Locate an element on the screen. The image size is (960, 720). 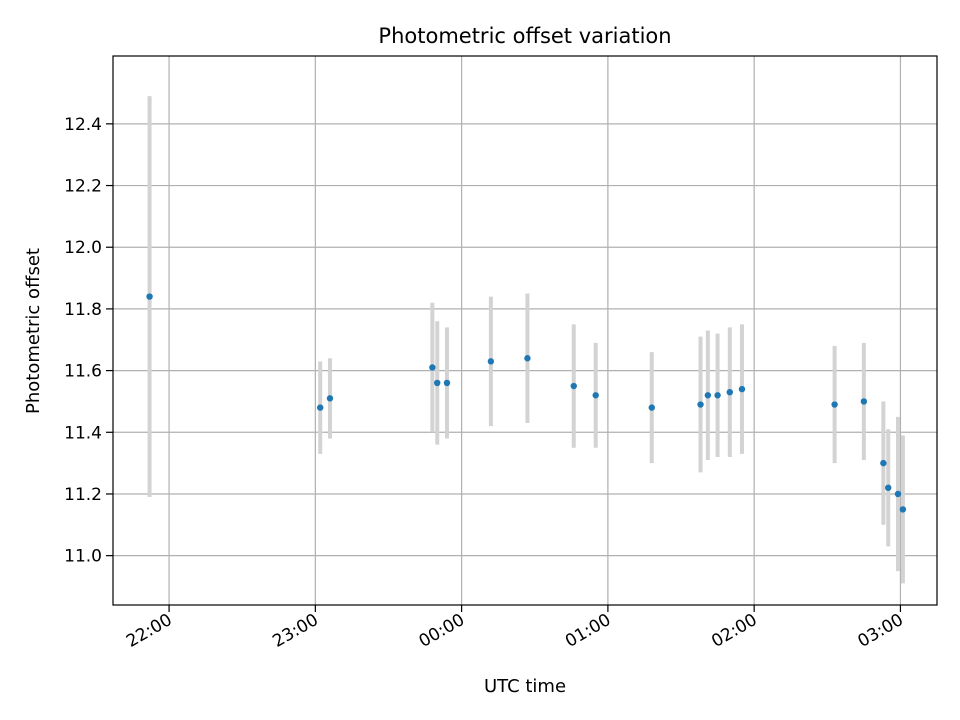
y-axis-label: Photometric offset is located at coordinates (33, 331).